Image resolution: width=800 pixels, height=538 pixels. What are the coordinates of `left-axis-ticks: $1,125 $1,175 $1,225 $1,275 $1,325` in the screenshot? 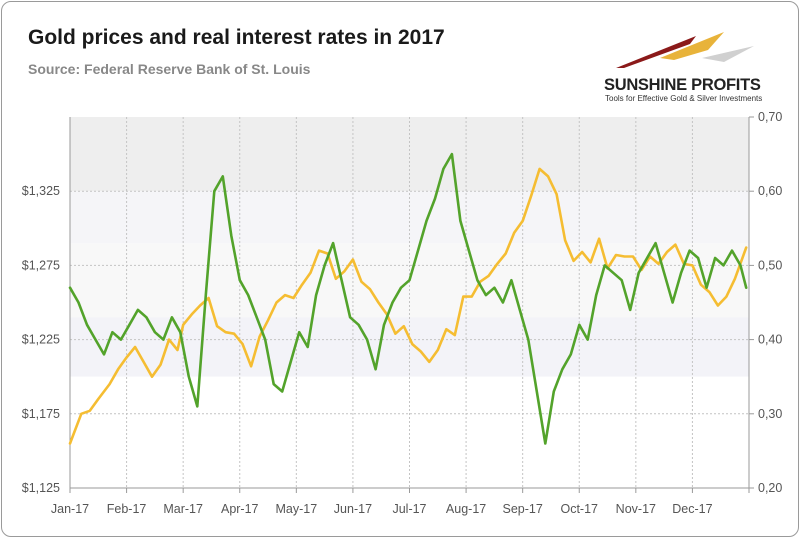 It's located at (41, 339).